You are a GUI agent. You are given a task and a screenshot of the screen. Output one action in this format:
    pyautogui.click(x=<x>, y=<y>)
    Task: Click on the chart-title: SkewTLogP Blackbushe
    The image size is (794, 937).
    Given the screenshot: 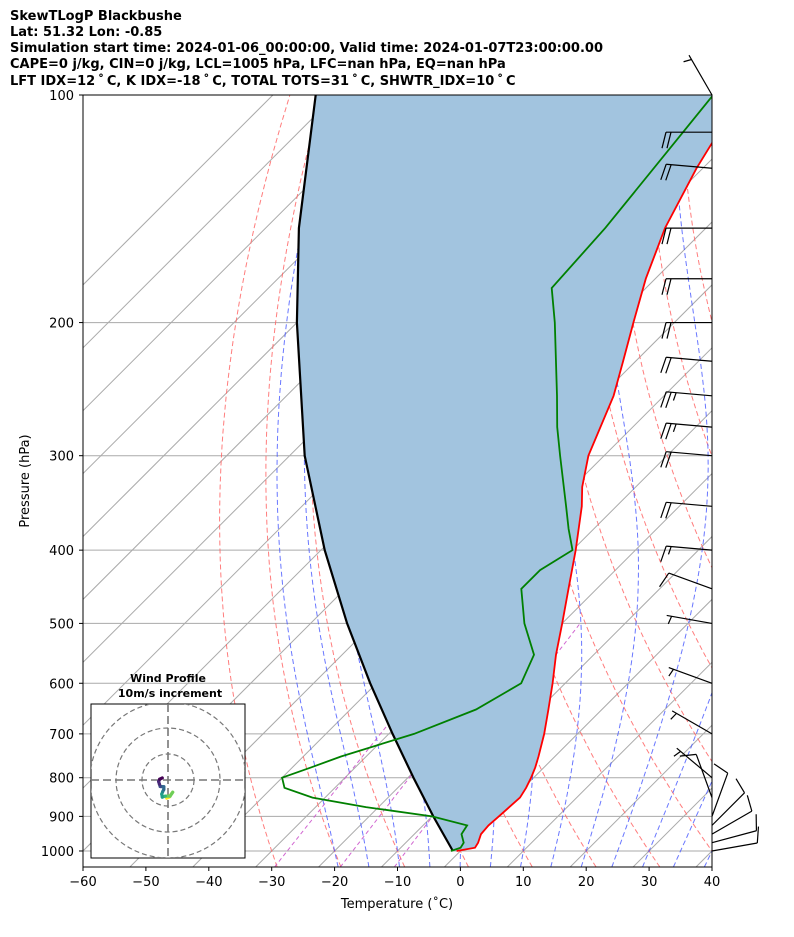 What is the action you would take?
    pyautogui.click(x=96, y=16)
    